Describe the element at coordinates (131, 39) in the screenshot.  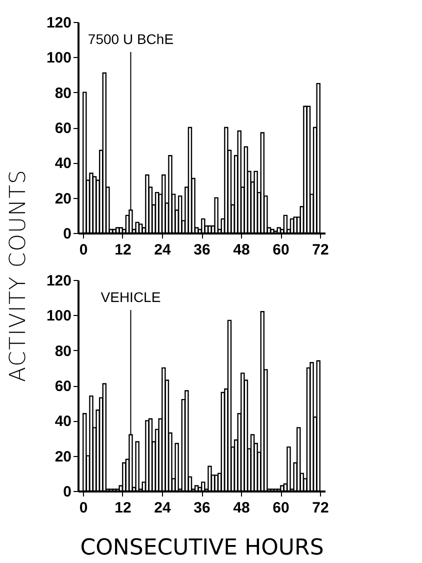
I see `annotation: 7500 U BChE` at that location.